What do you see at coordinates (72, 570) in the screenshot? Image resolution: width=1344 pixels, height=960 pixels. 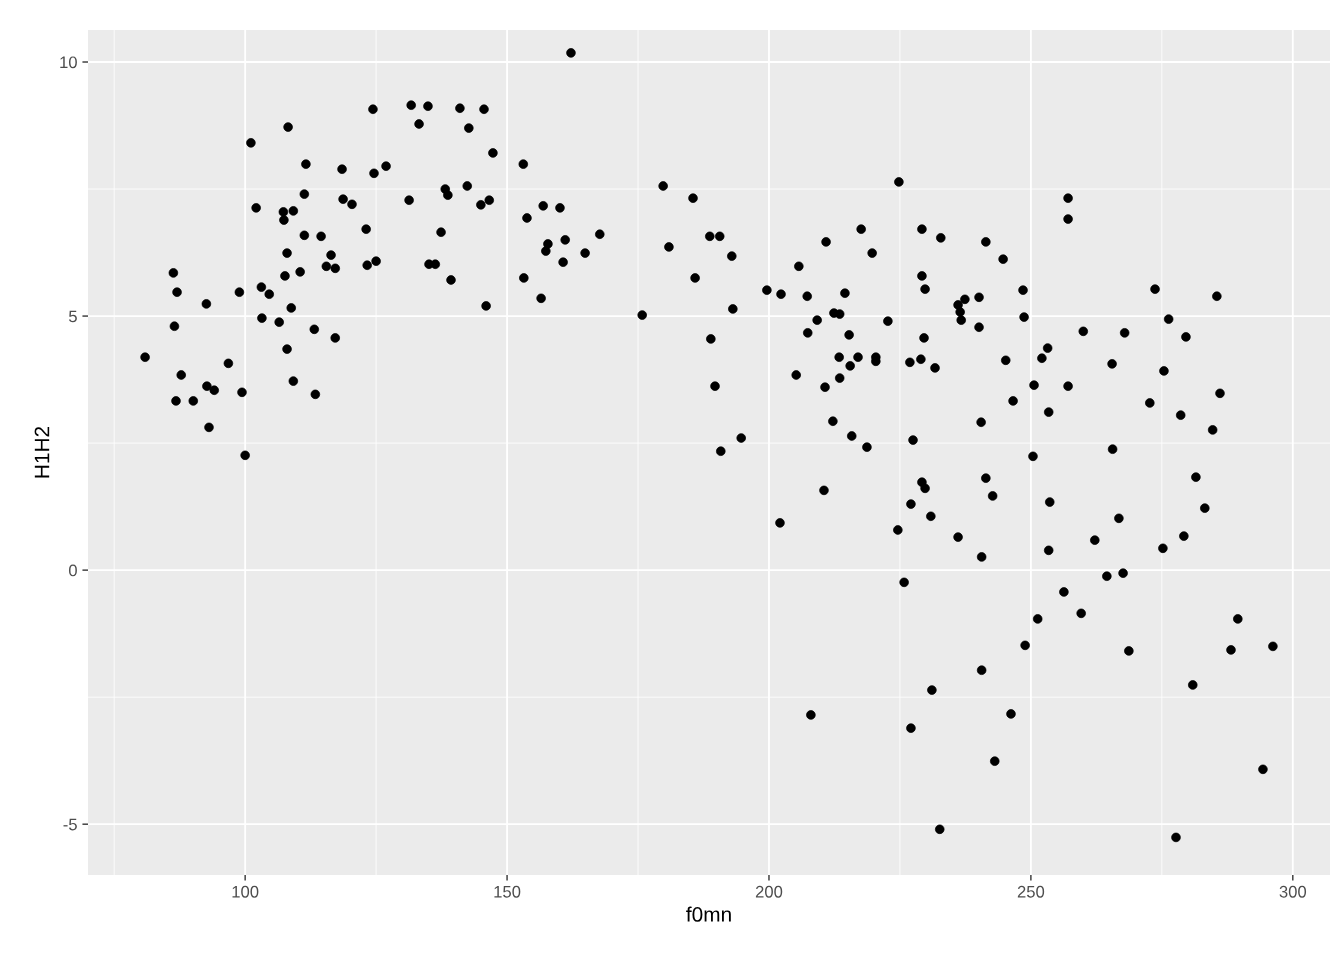 I see `y-tick-label: 0` at bounding box center [72, 570].